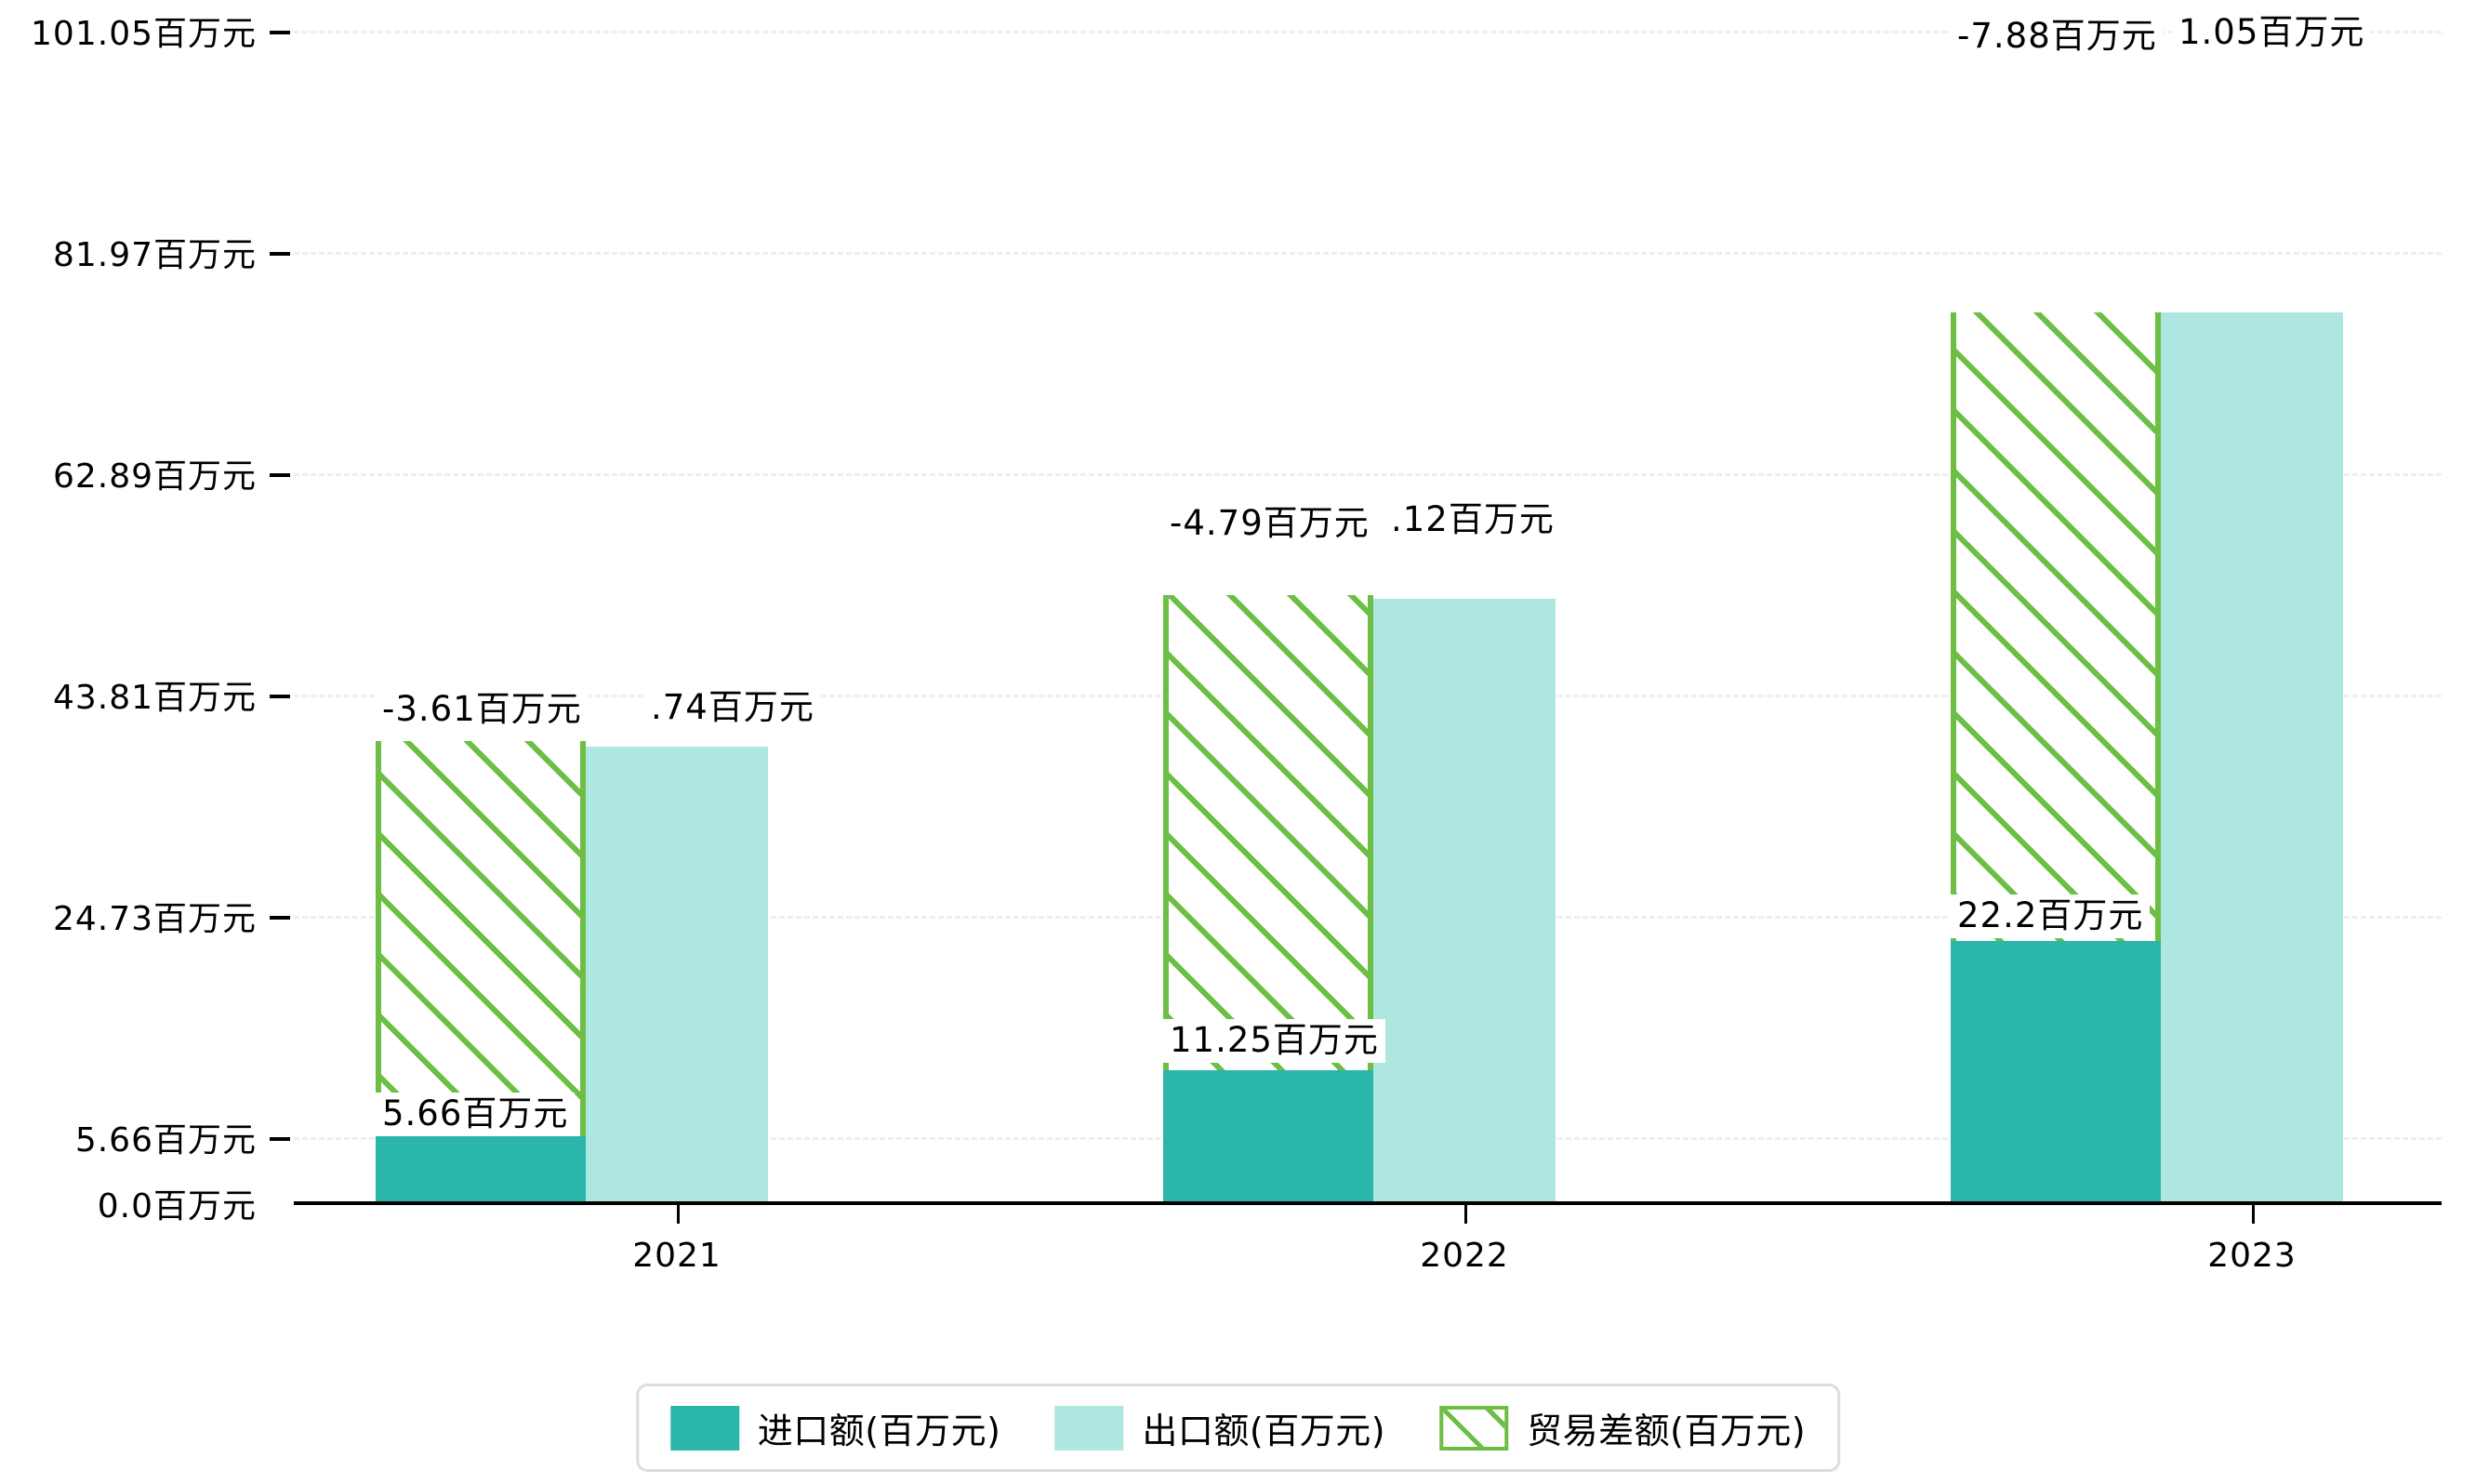 The width and height of the screenshot is (2476, 1484). I want to click on y-axis-label: 101.05百万元, so click(144, 34).